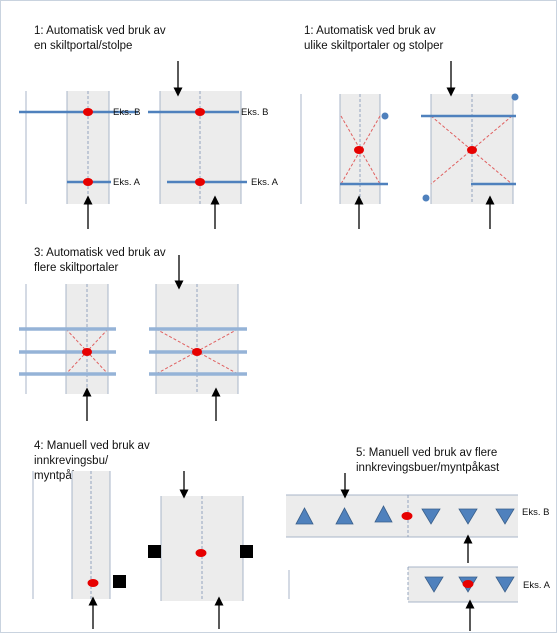 The width and height of the screenshot is (557, 634). Describe the element at coordinates (428, 468) in the screenshot. I see `section-5-title-line2: innkrevingsbuer/myntpåkast` at that location.